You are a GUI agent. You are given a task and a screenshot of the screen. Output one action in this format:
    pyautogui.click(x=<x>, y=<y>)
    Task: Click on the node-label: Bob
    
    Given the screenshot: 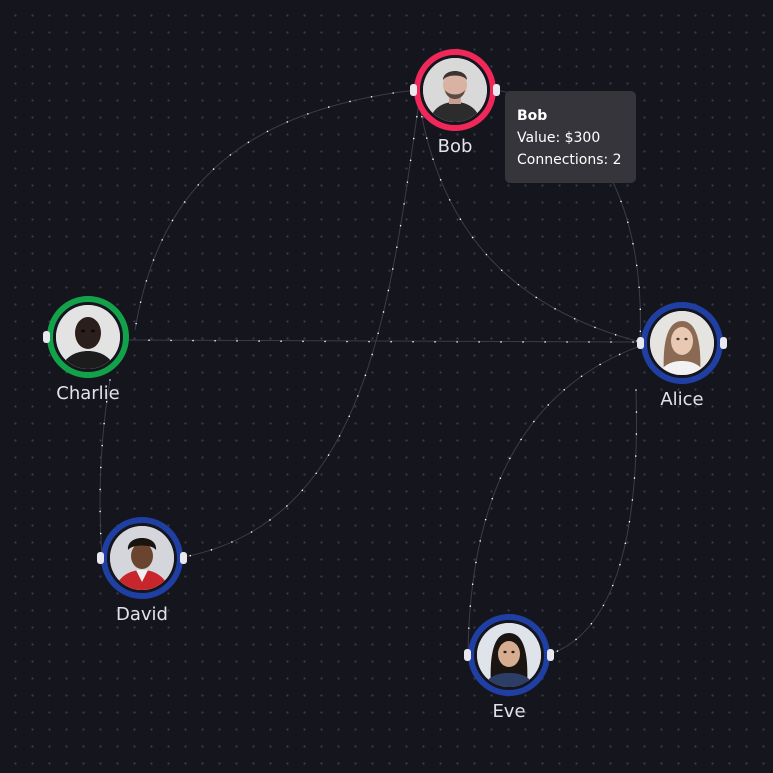 What is the action you would take?
    pyautogui.click(x=455, y=146)
    